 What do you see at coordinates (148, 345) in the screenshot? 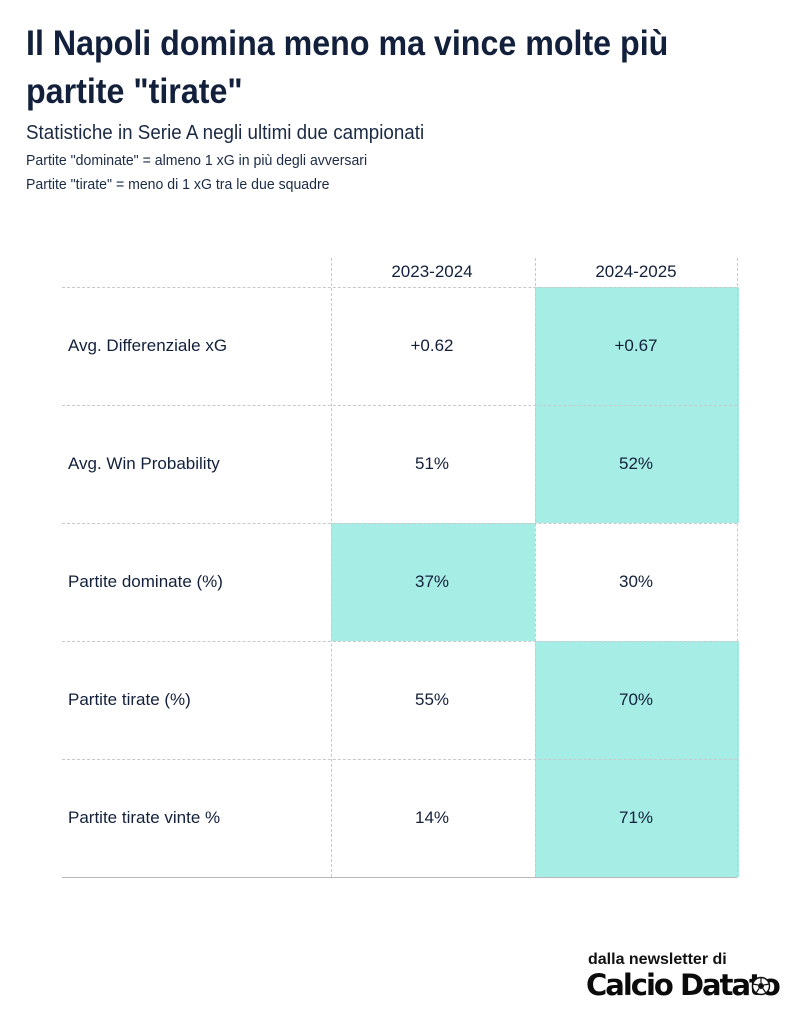
I see `row-label: Avg. Differenziale xG` at bounding box center [148, 345].